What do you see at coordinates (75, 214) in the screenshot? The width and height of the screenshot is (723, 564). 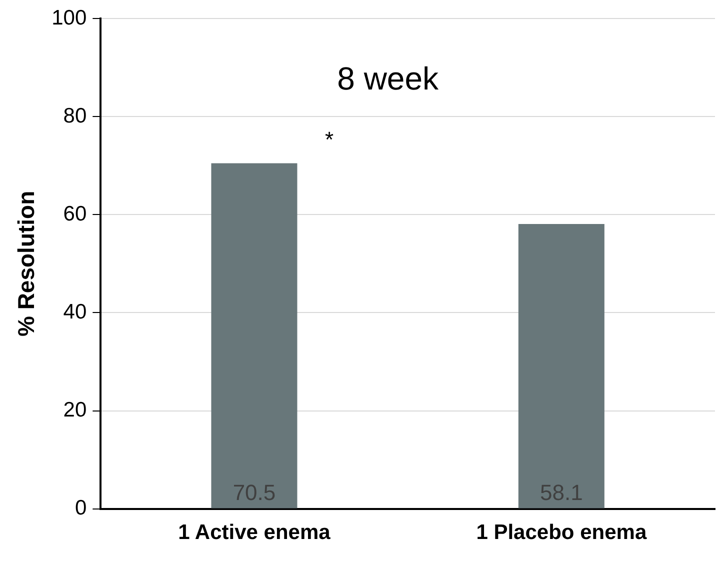 I see `y-tick-label: 60` at bounding box center [75, 214].